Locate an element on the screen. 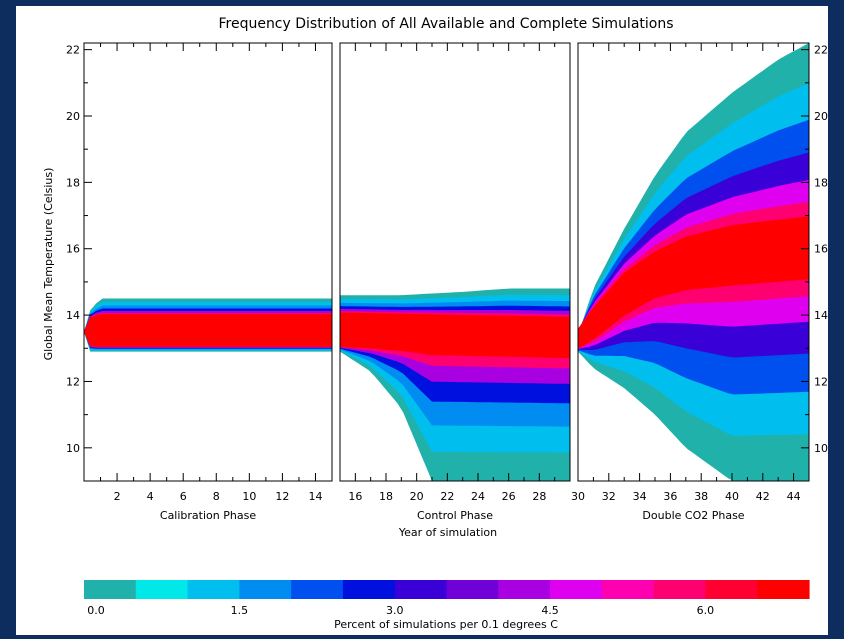  y-tick-label-left: 12 is located at coordinates (73, 381).